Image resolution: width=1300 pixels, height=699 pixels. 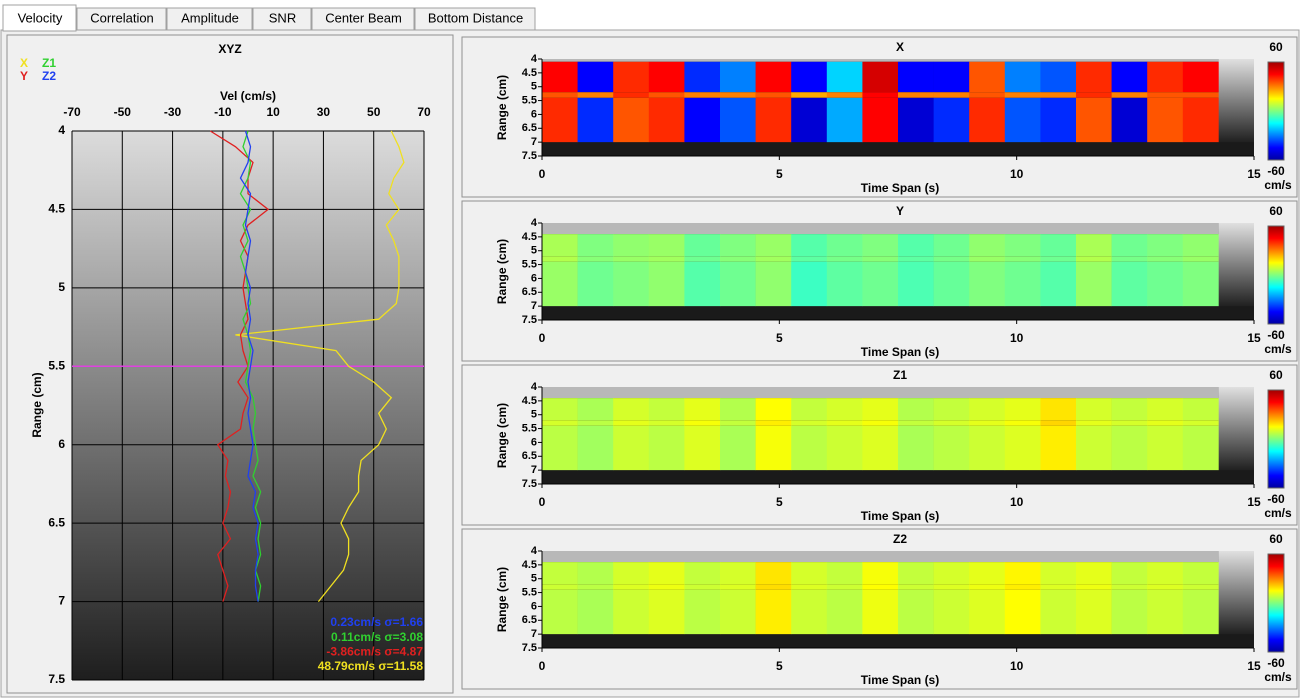 I want to click on tab-label: SNR, so click(x=282, y=17).